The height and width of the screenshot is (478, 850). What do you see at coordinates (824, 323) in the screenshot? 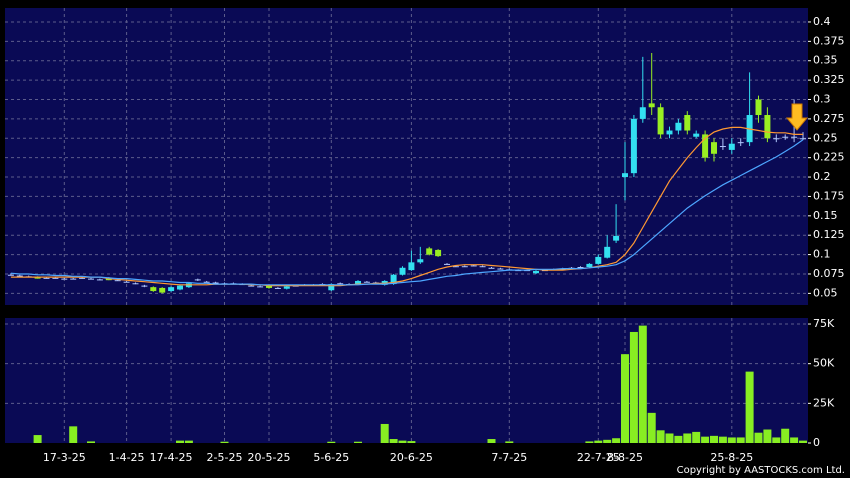
I see `y-tick-label: 75K` at bounding box center [824, 323].